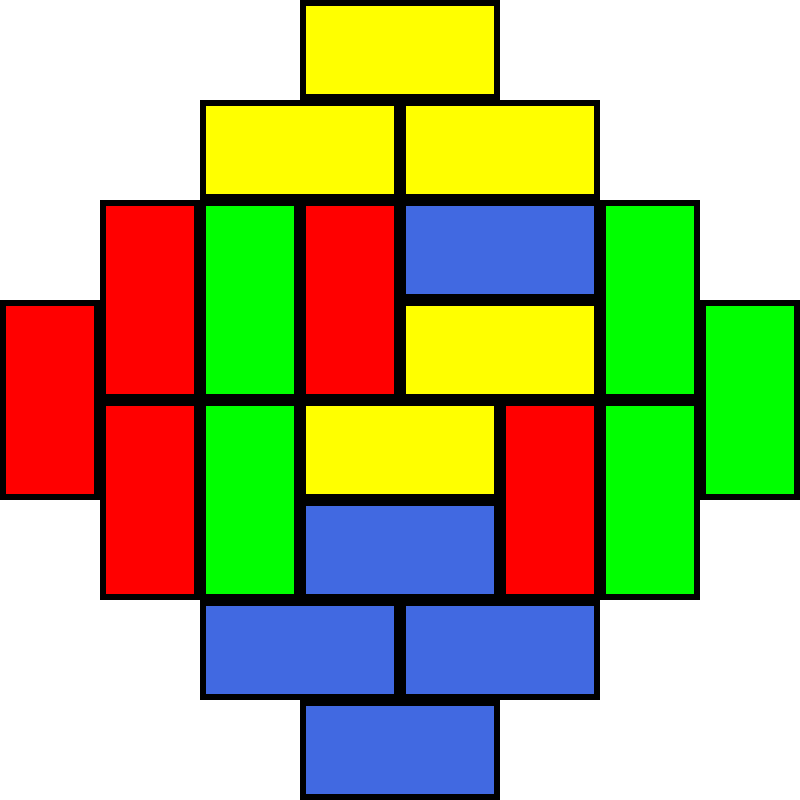 The image size is (800, 800). Describe the element at coordinates (250, 300) in the screenshot. I see `domino-green-col2-upper` at that location.